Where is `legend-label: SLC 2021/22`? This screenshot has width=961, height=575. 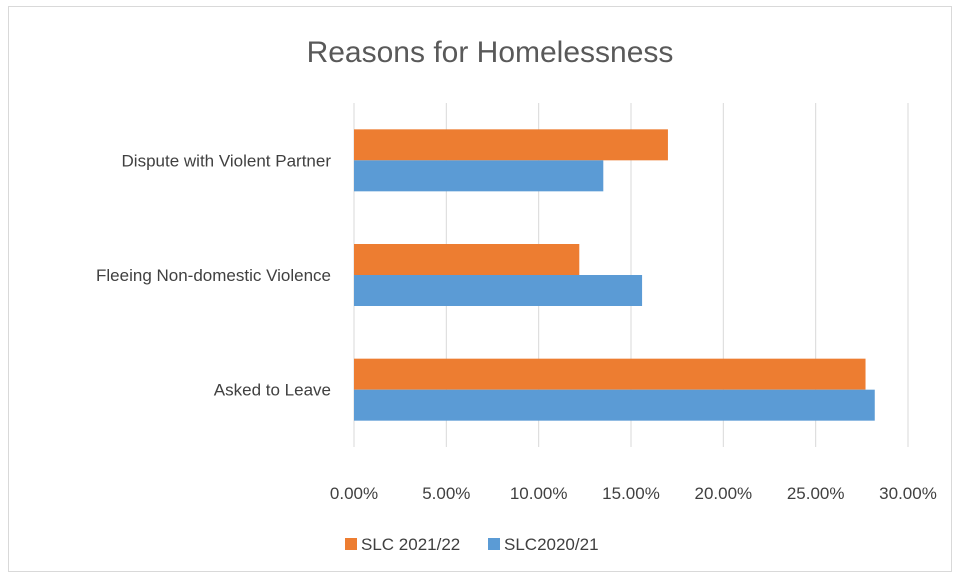 legend-label: SLC 2021/22 is located at coordinates (410, 544).